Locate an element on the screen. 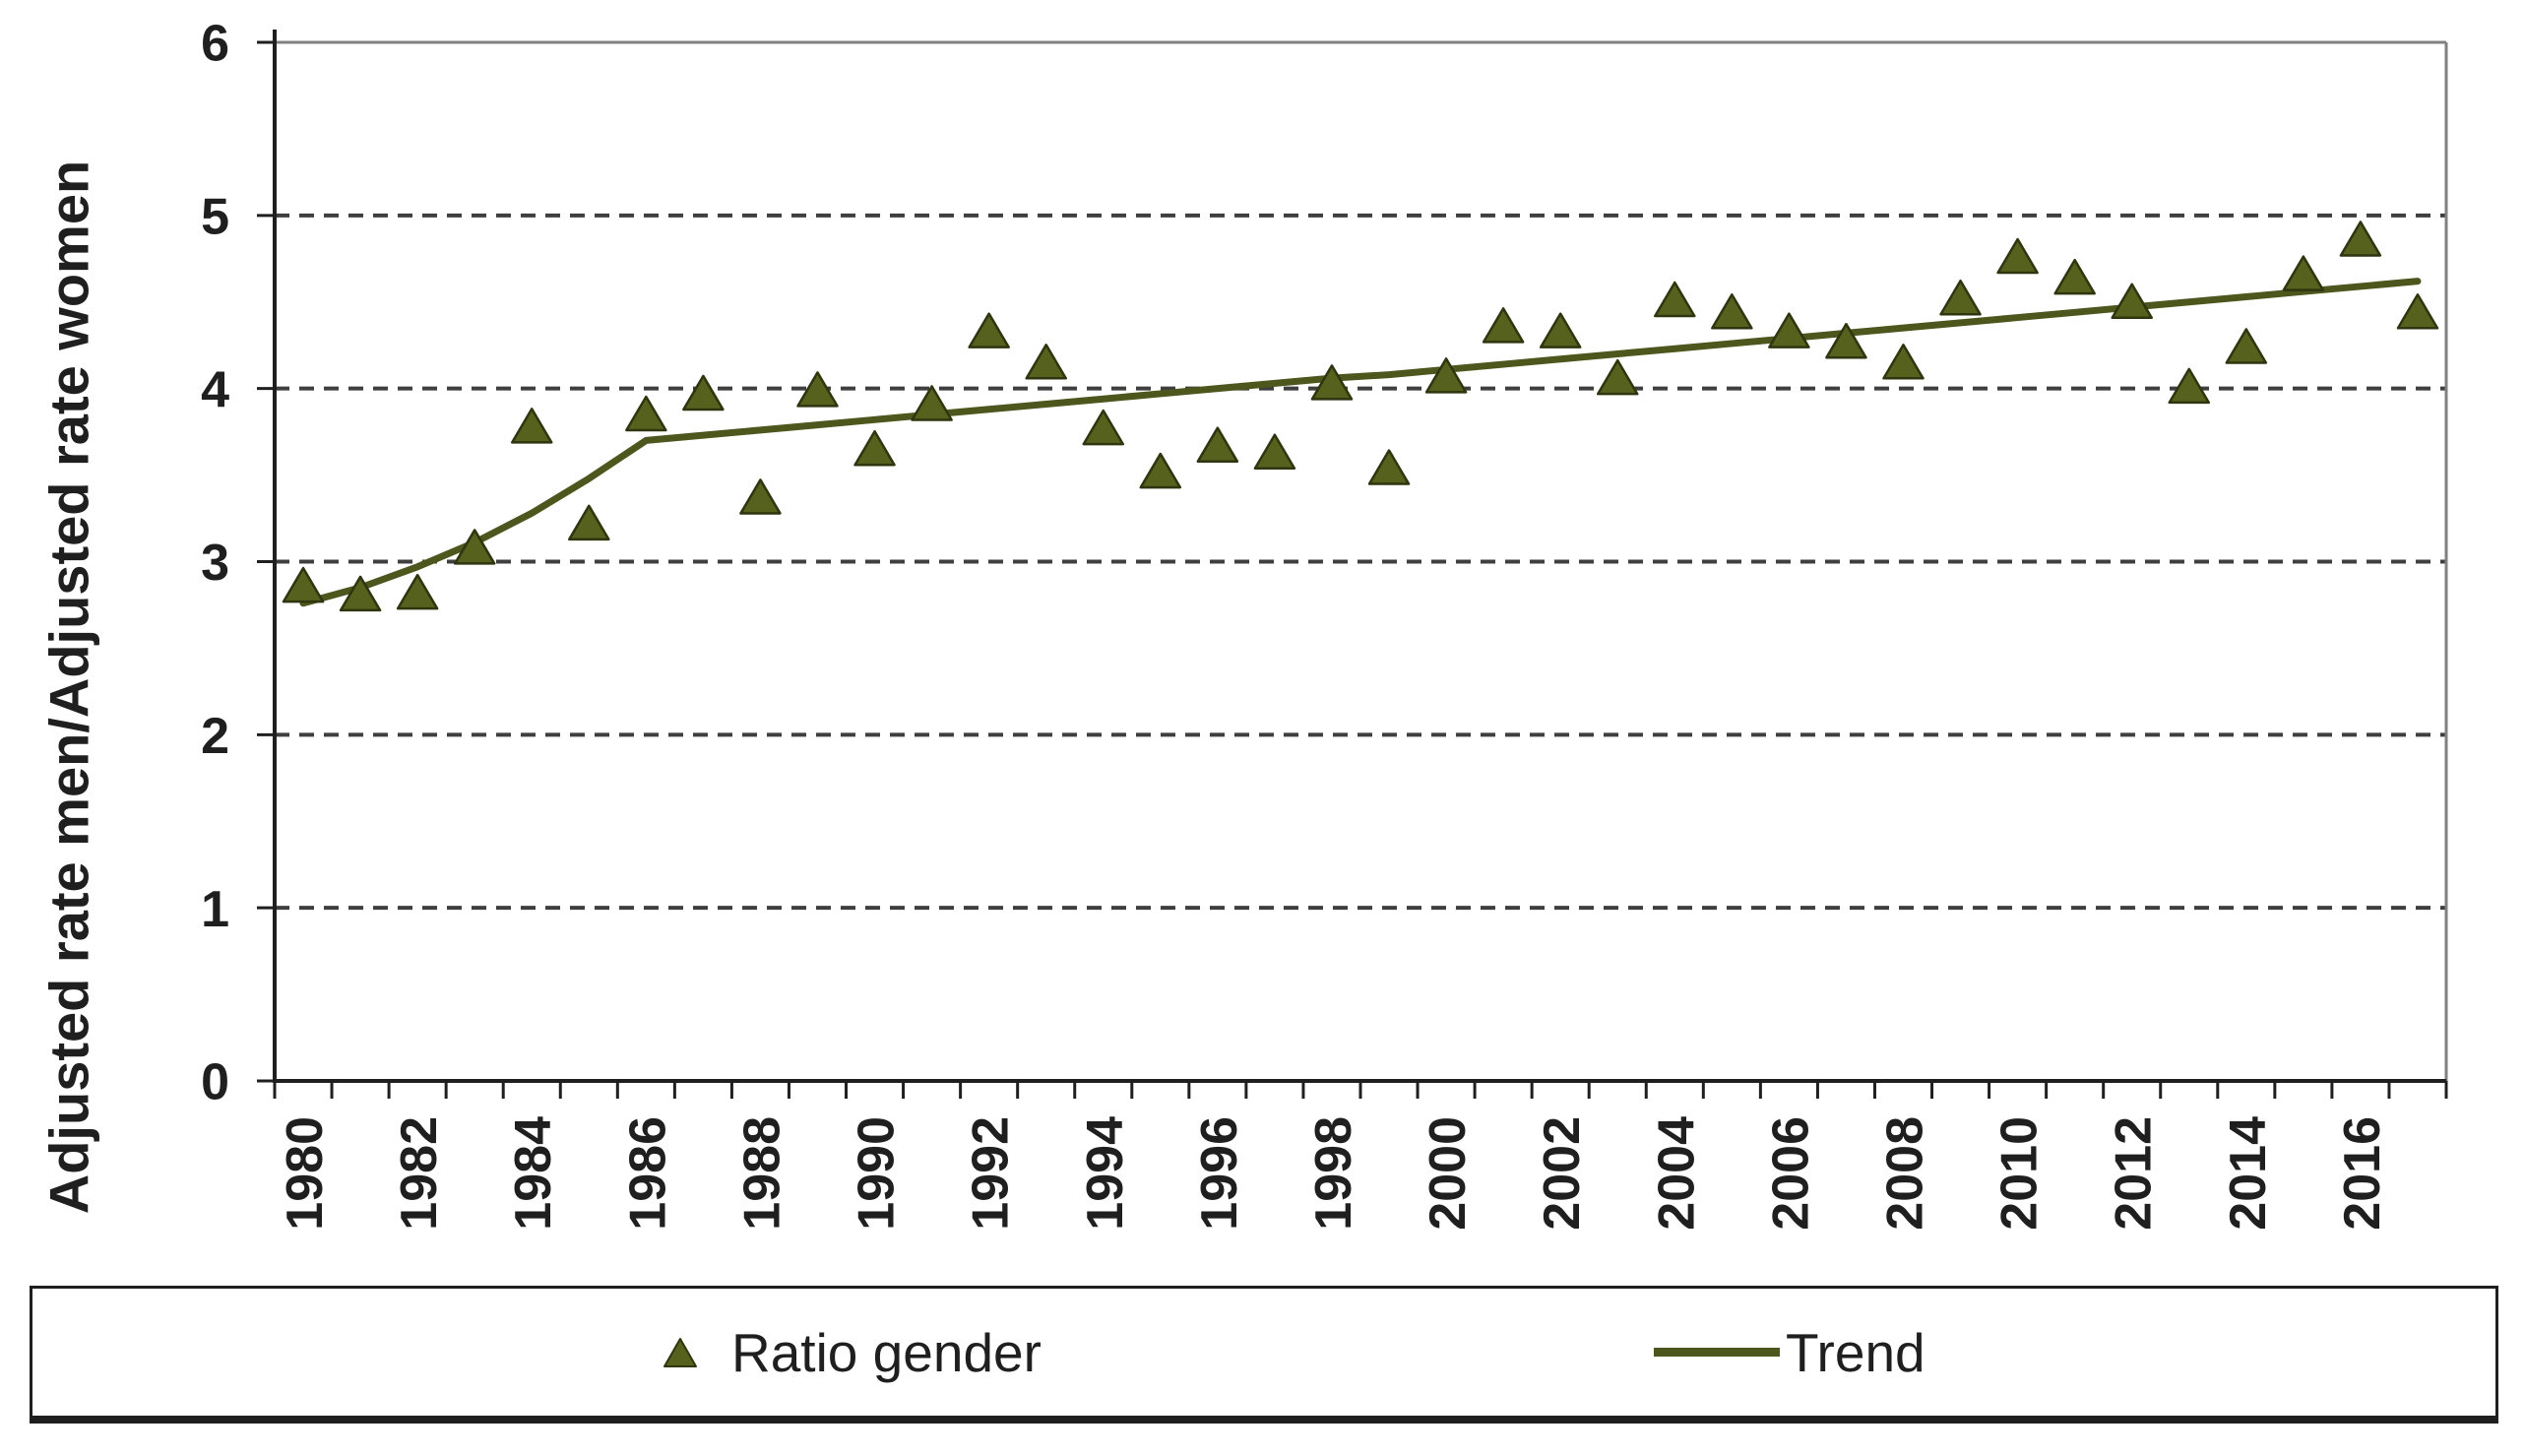 Image resolution: width=2525 pixels, height=1456 pixels. scatter-point-1995 is located at coordinates (1160, 470).